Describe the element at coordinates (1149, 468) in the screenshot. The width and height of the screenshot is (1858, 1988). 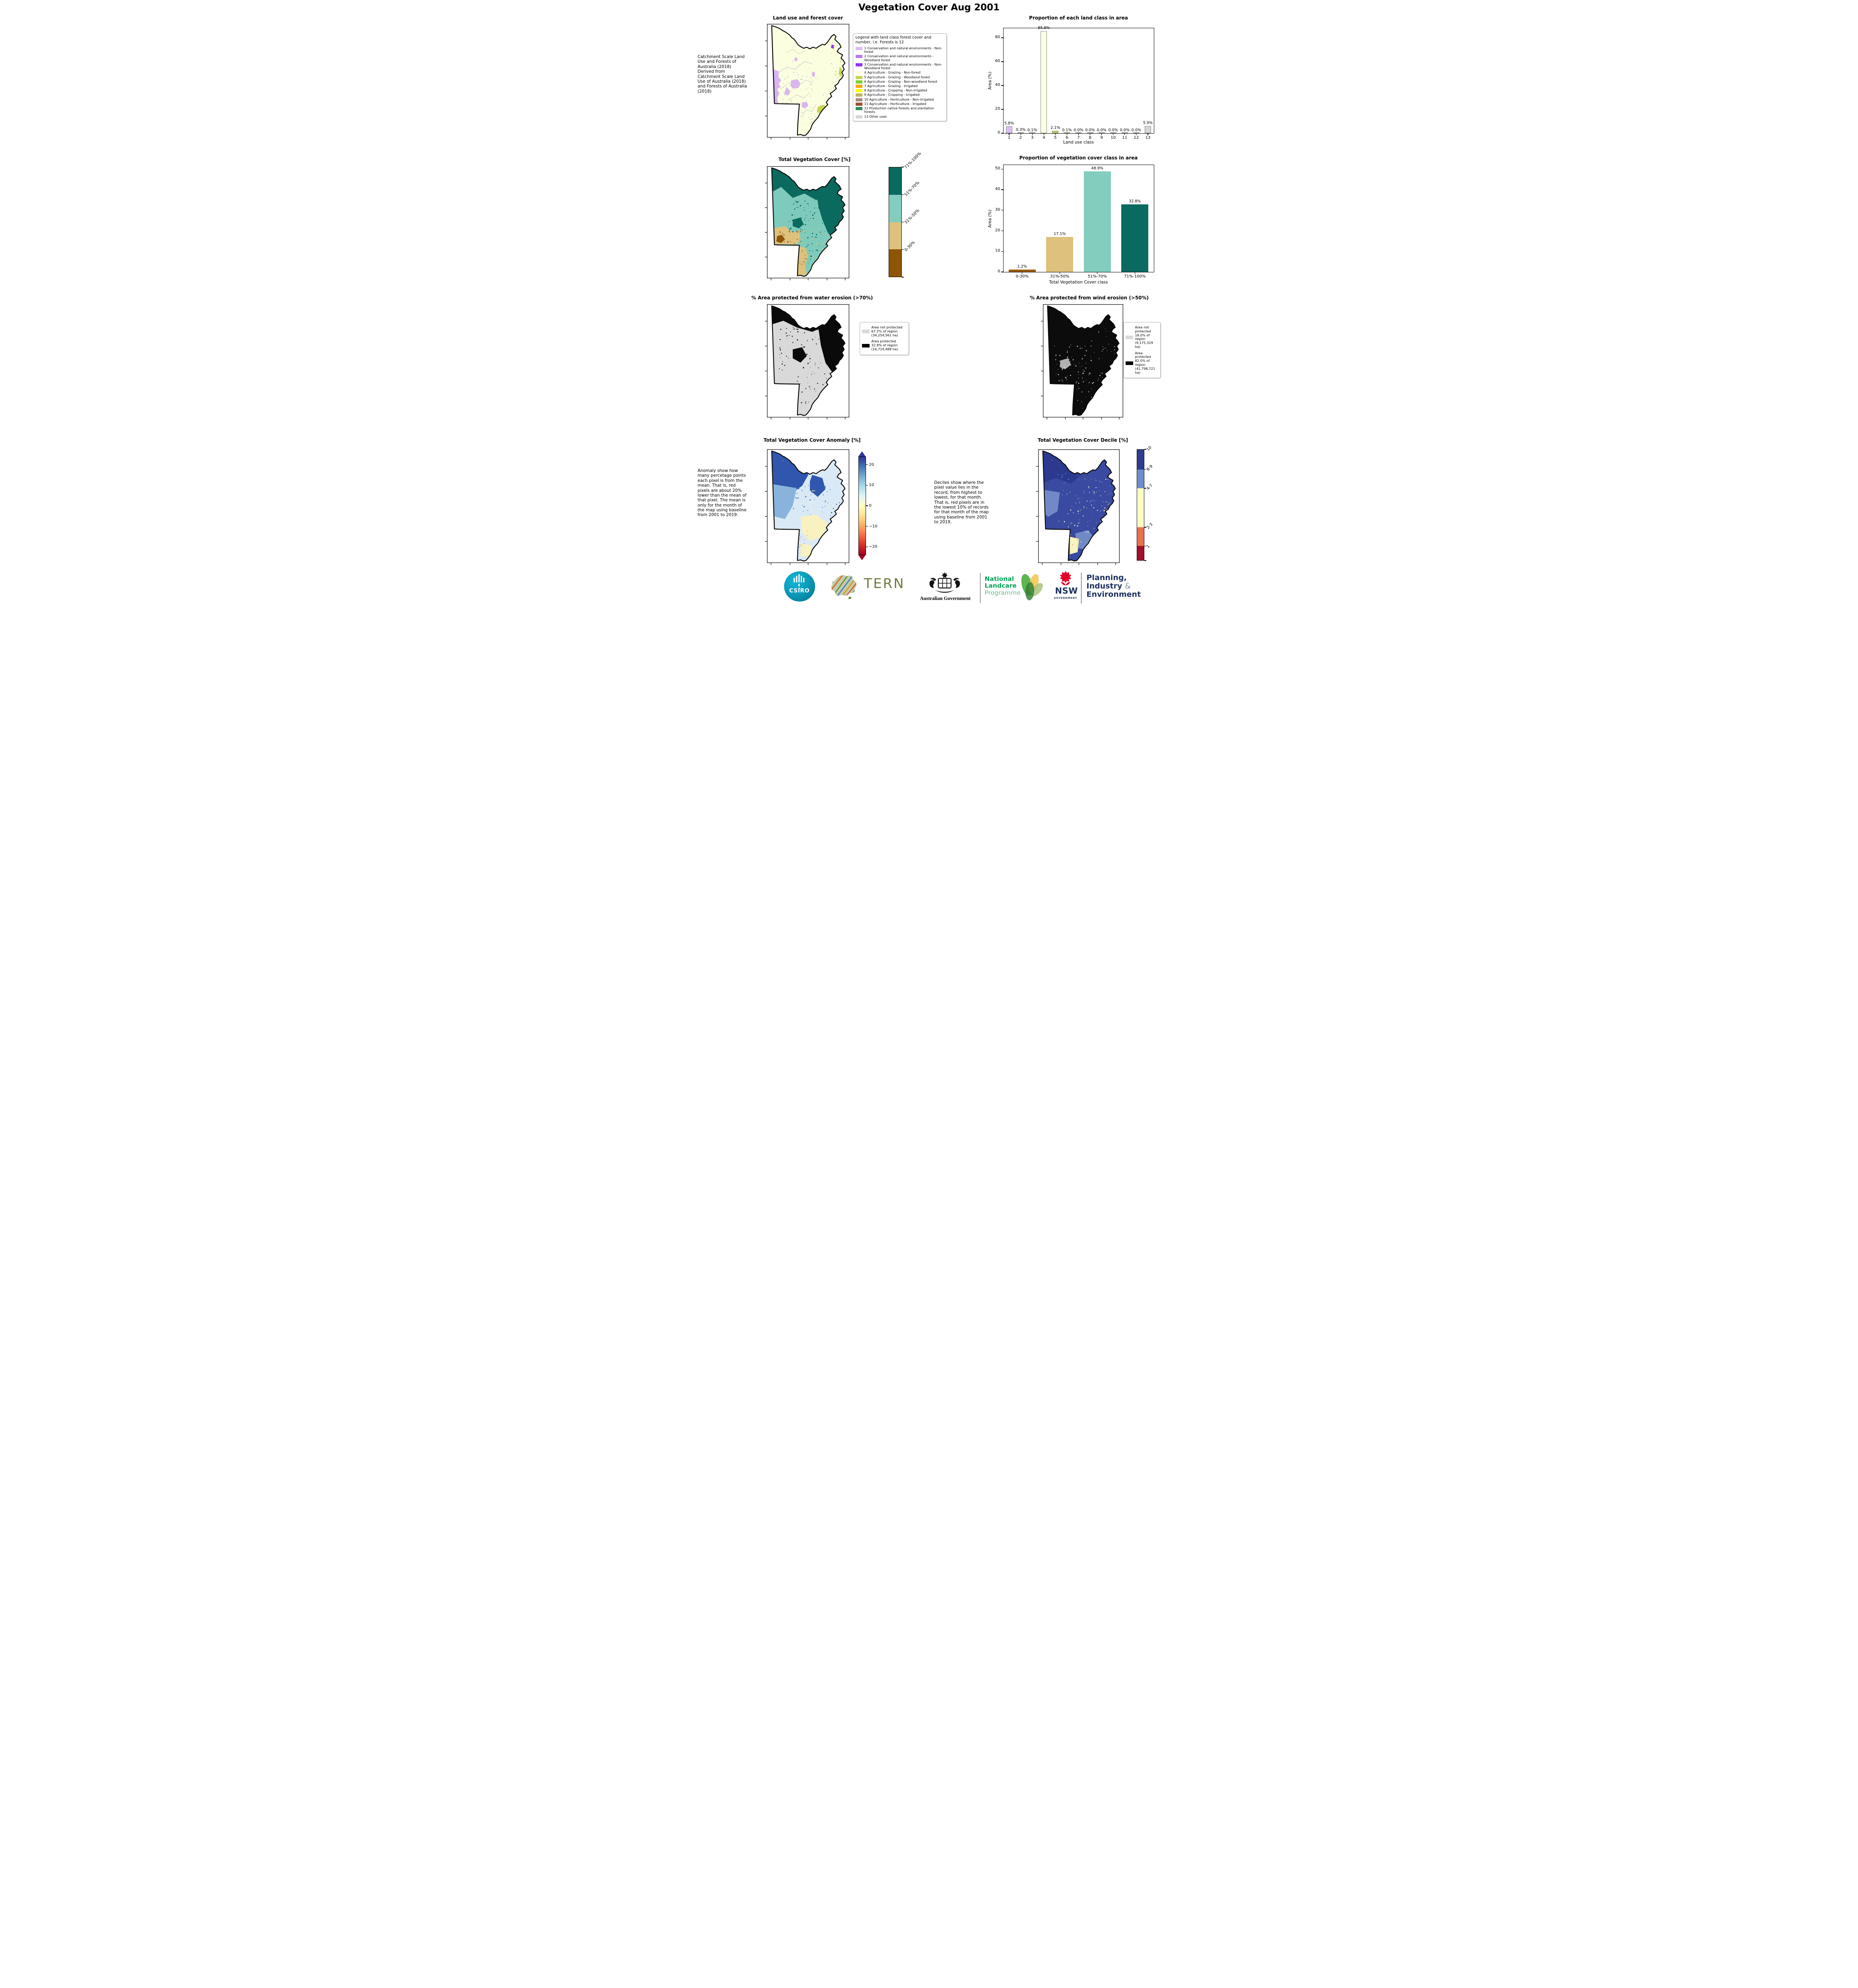
I see `colorbar-label: 8-9` at that location.